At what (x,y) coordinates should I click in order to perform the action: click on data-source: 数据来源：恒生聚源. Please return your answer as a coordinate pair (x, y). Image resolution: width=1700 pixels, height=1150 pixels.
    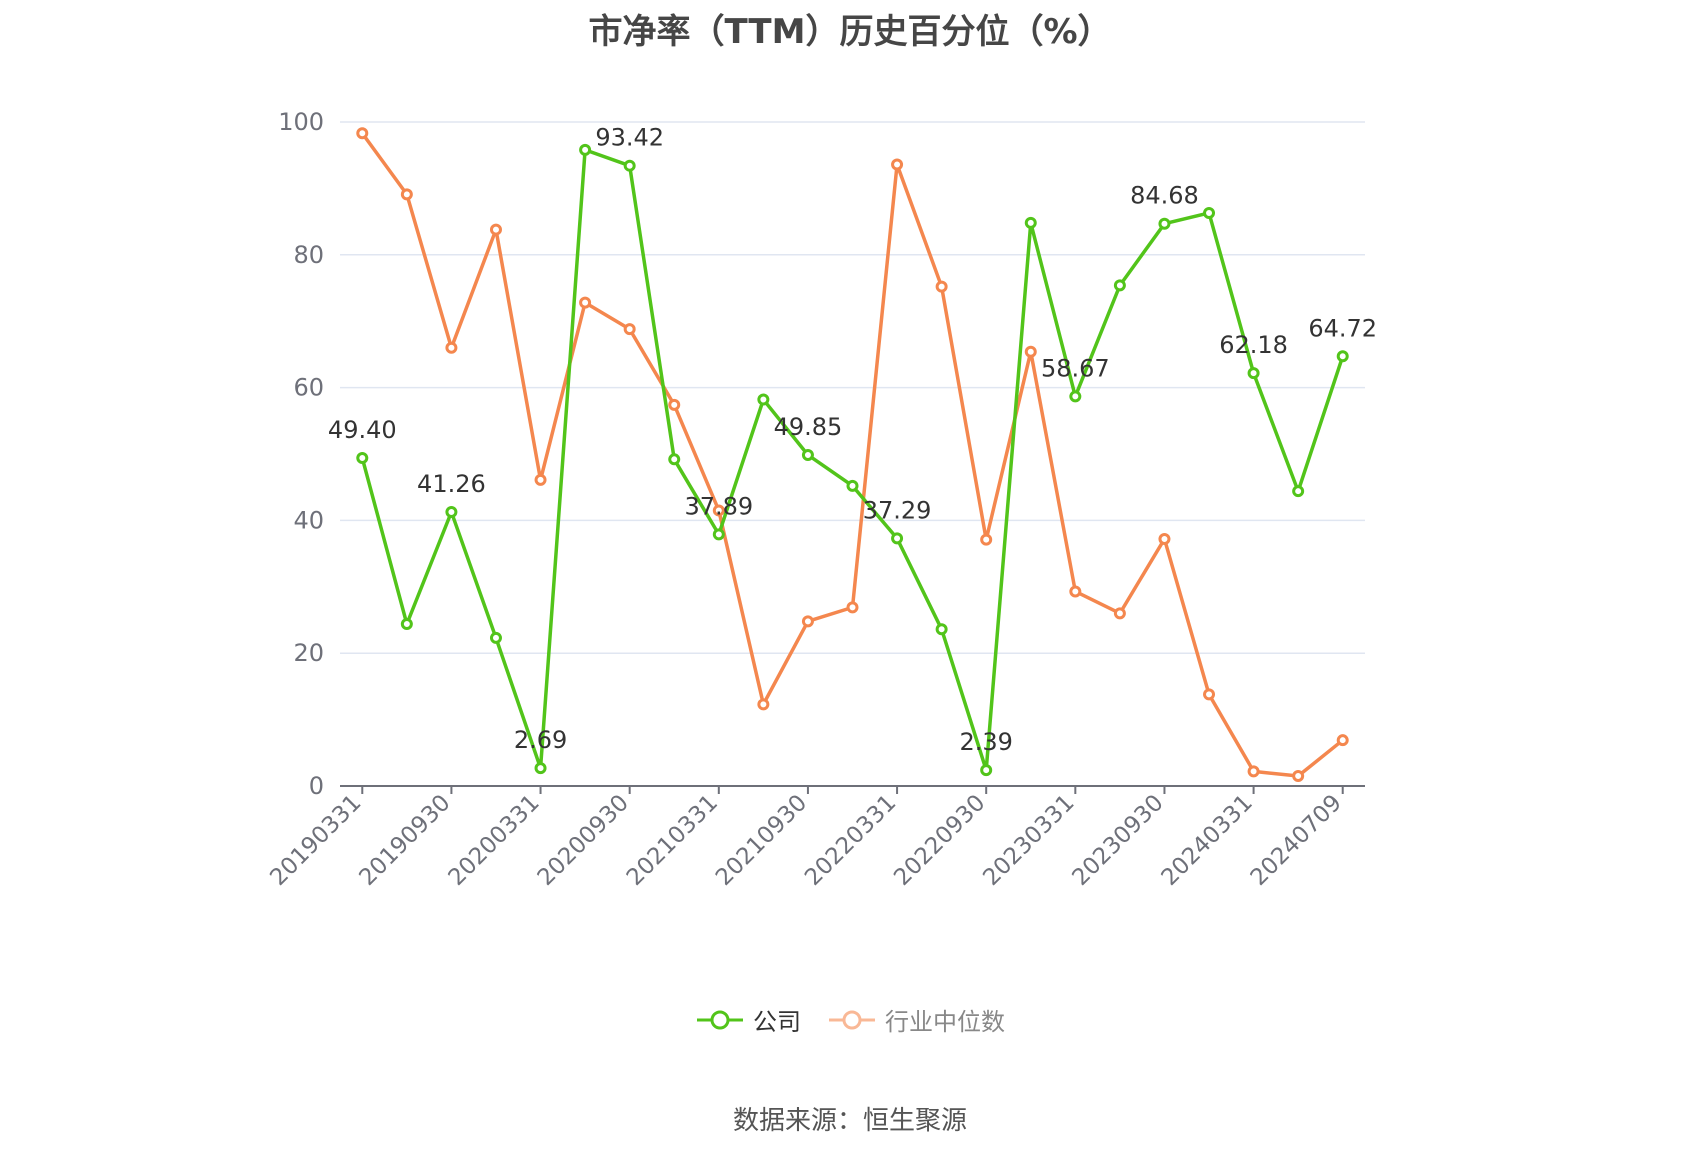
    Looking at the image, I should click on (849, 1121).